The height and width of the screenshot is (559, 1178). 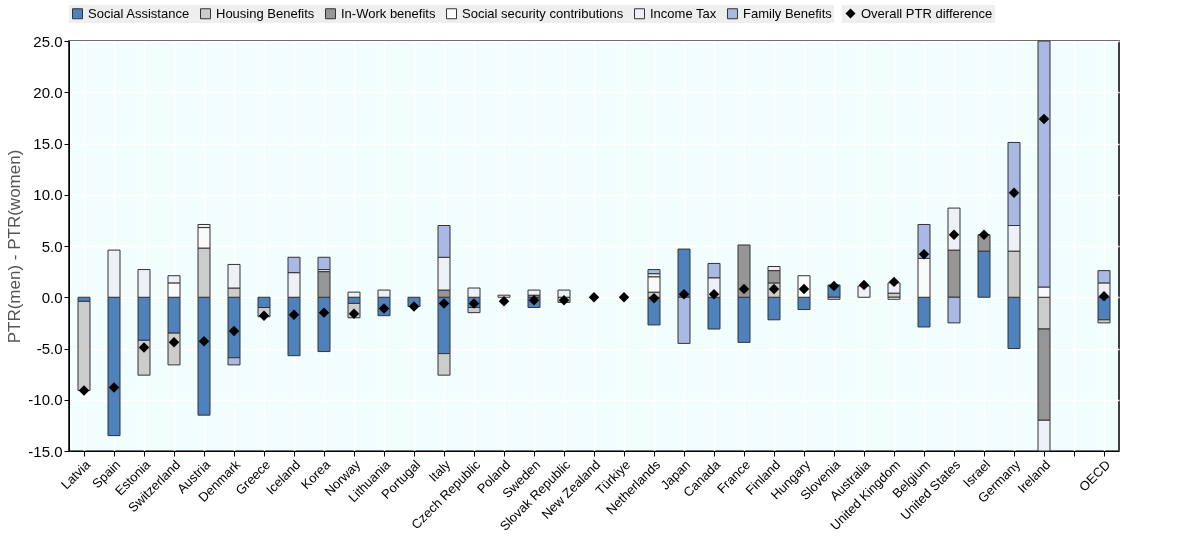 I want to click on y-tick-label: 0.0, so click(x=52, y=297).